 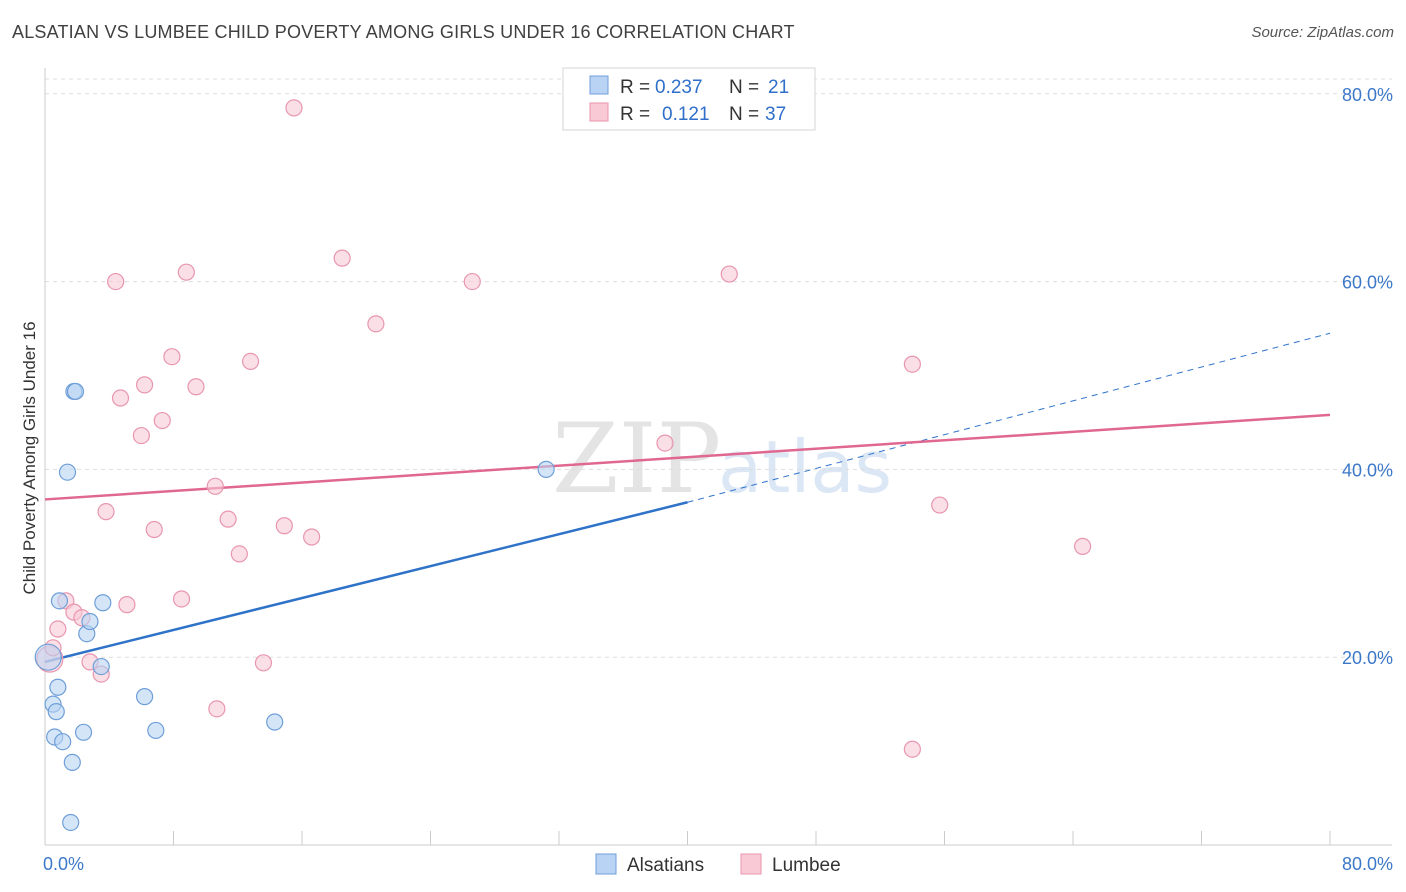 What do you see at coordinates (805, 467) in the screenshot?
I see `watermark-atlas: atlas` at bounding box center [805, 467].